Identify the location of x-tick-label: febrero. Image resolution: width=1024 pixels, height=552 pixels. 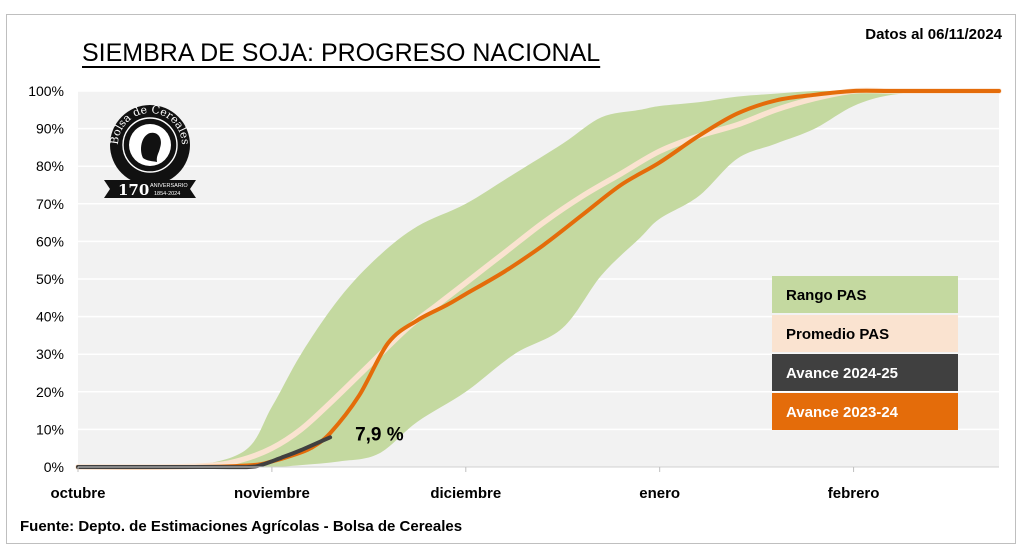
(854, 493).